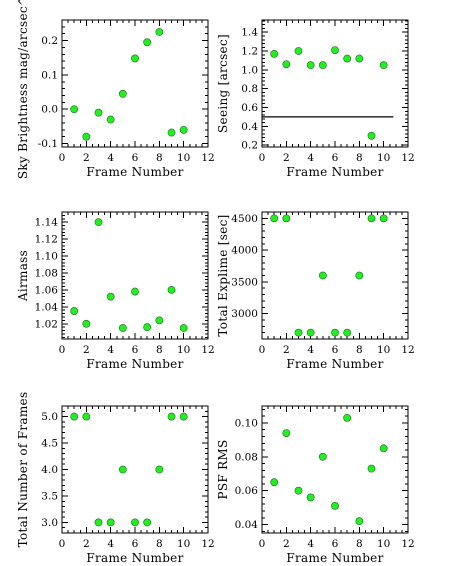 This screenshot has height=566, width=453. I want to click on y-axis-title: Airmass, so click(23, 276).